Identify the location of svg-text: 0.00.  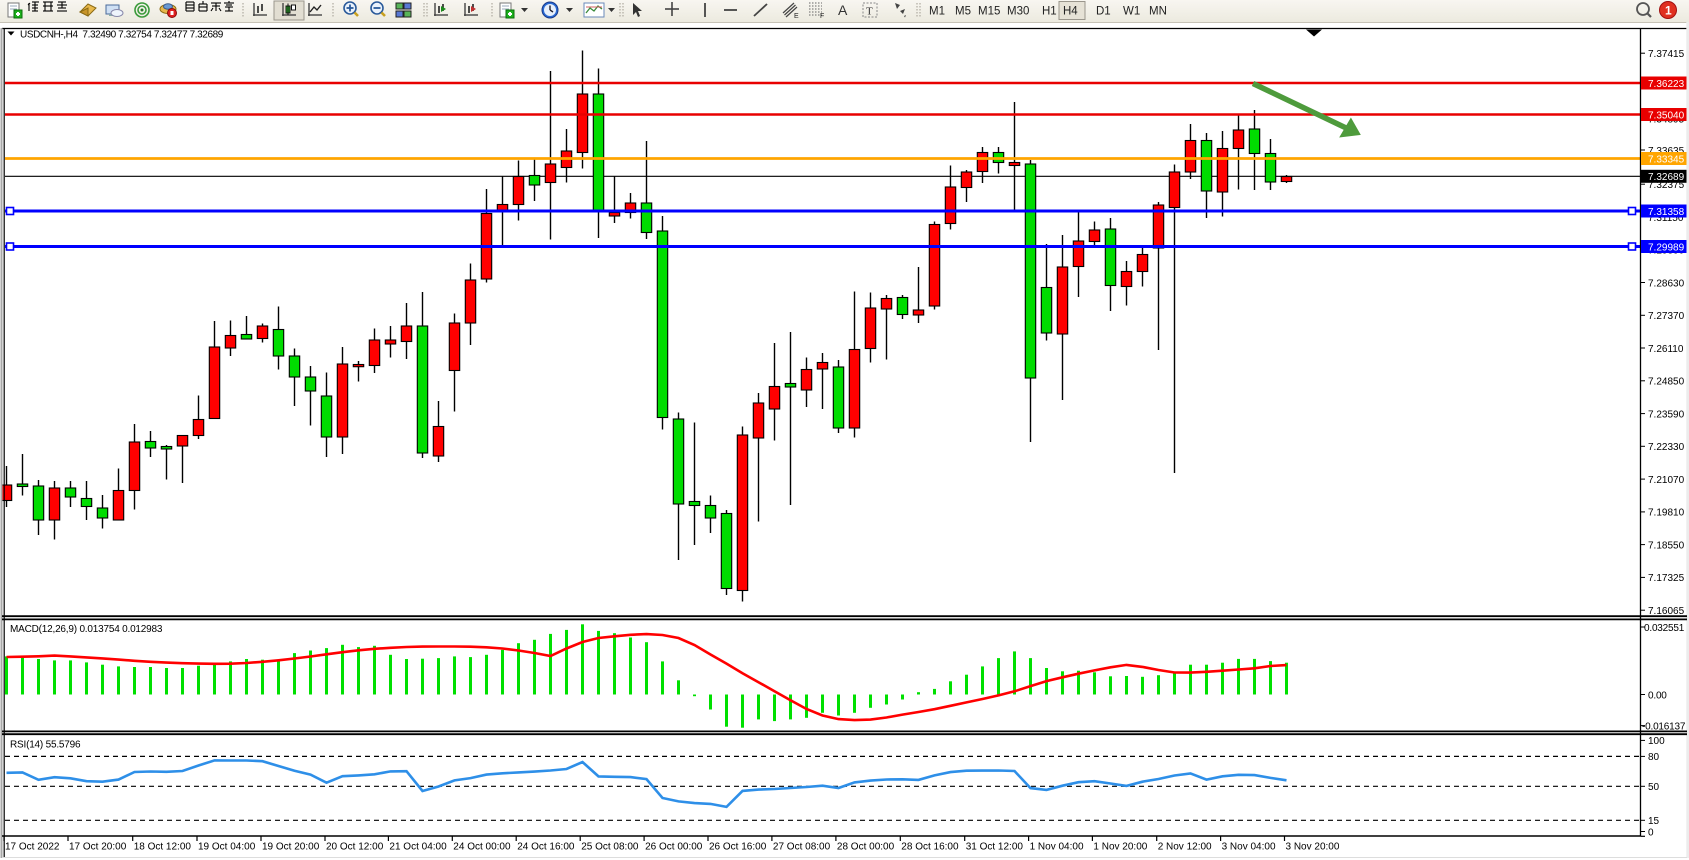
(1657, 695).